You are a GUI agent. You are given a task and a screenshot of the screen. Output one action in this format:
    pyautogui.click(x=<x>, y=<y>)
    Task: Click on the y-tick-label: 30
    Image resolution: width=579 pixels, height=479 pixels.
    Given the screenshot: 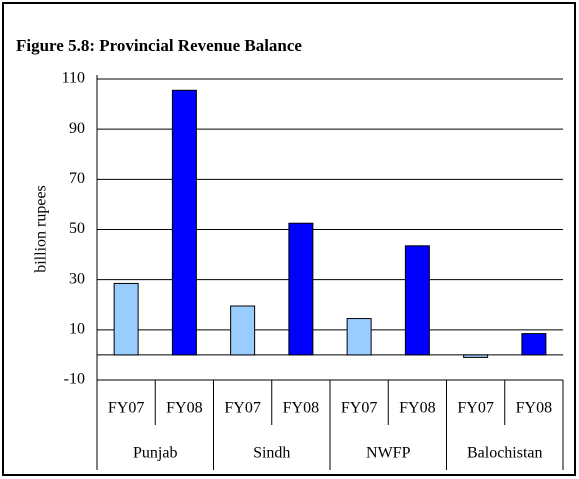 What is the action you would take?
    pyautogui.click(x=77, y=278)
    